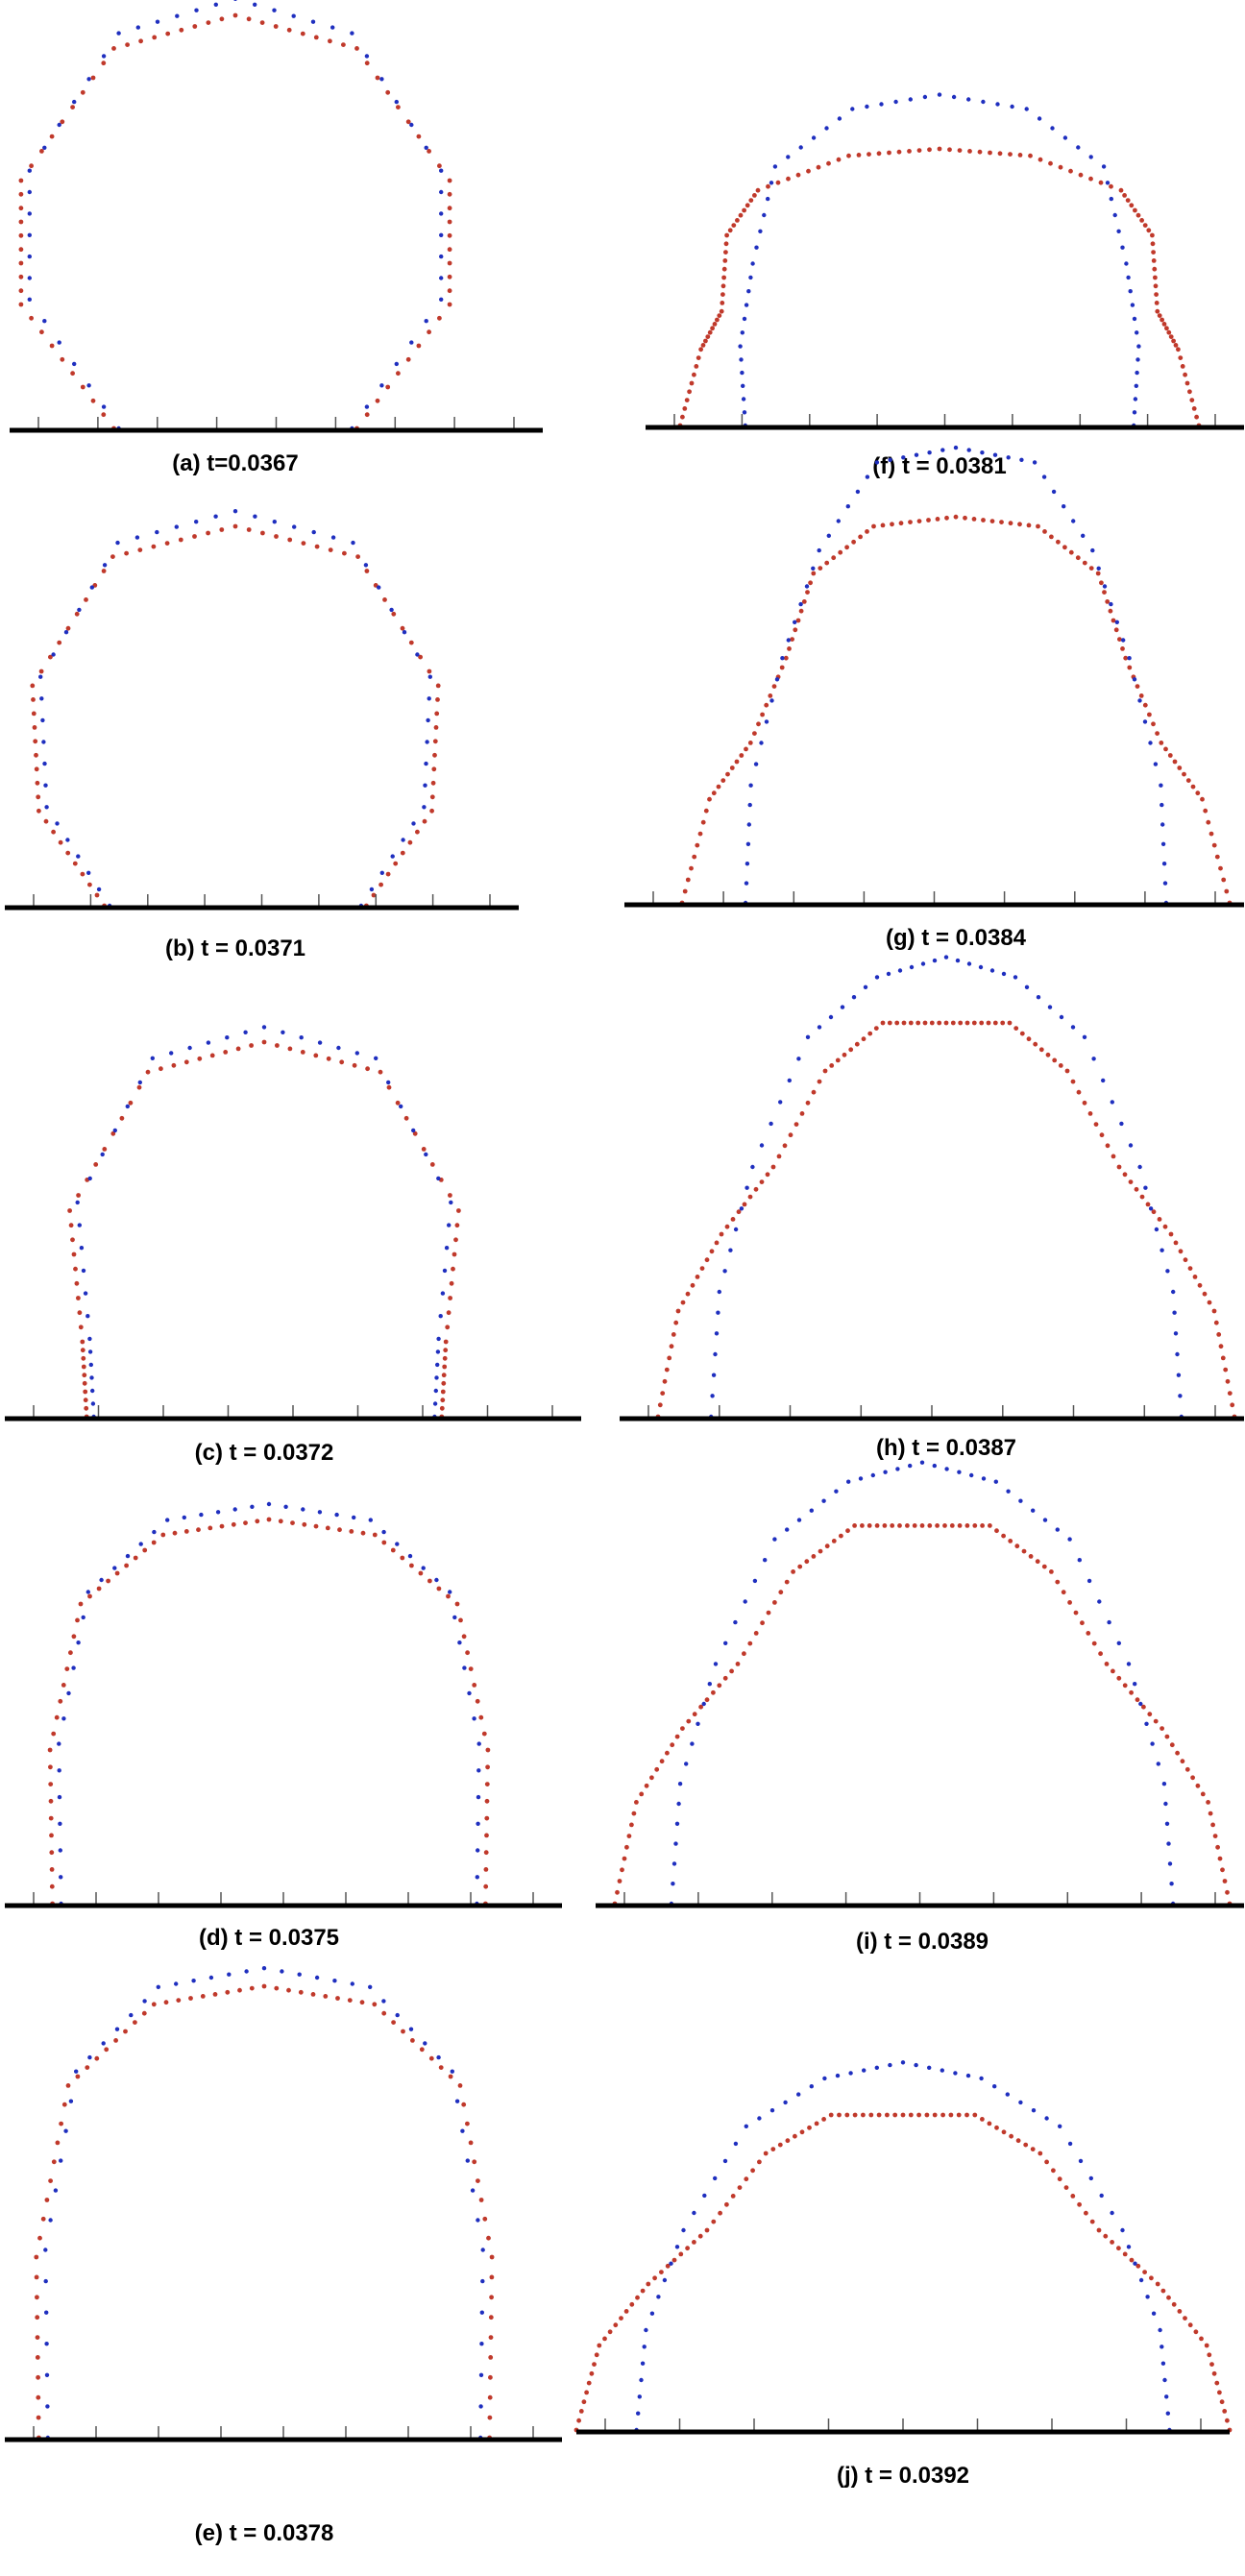 The width and height of the screenshot is (1245, 2576). What do you see at coordinates (269, 1938) in the screenshot?
I see `caption-d: (d) t = 0.0375` at bounding box center [269, 1938].